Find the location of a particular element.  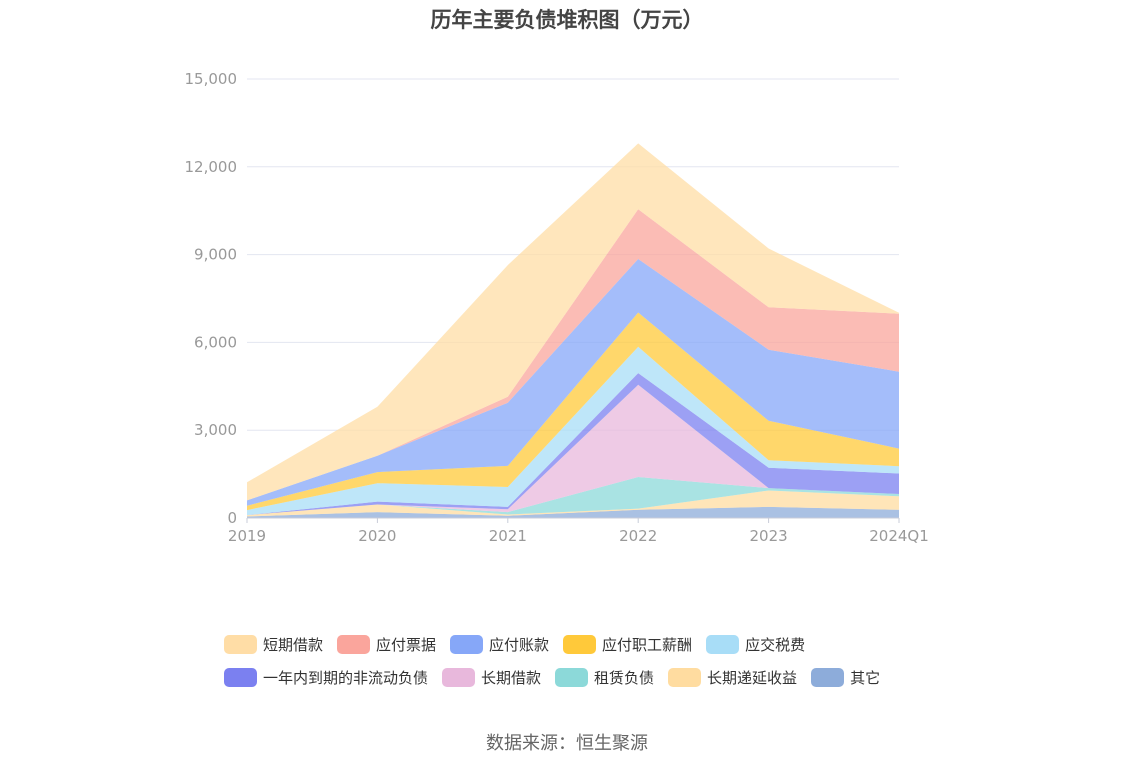

area-series-一年内到期的非流动负债 is located at coordinates (573, 444).